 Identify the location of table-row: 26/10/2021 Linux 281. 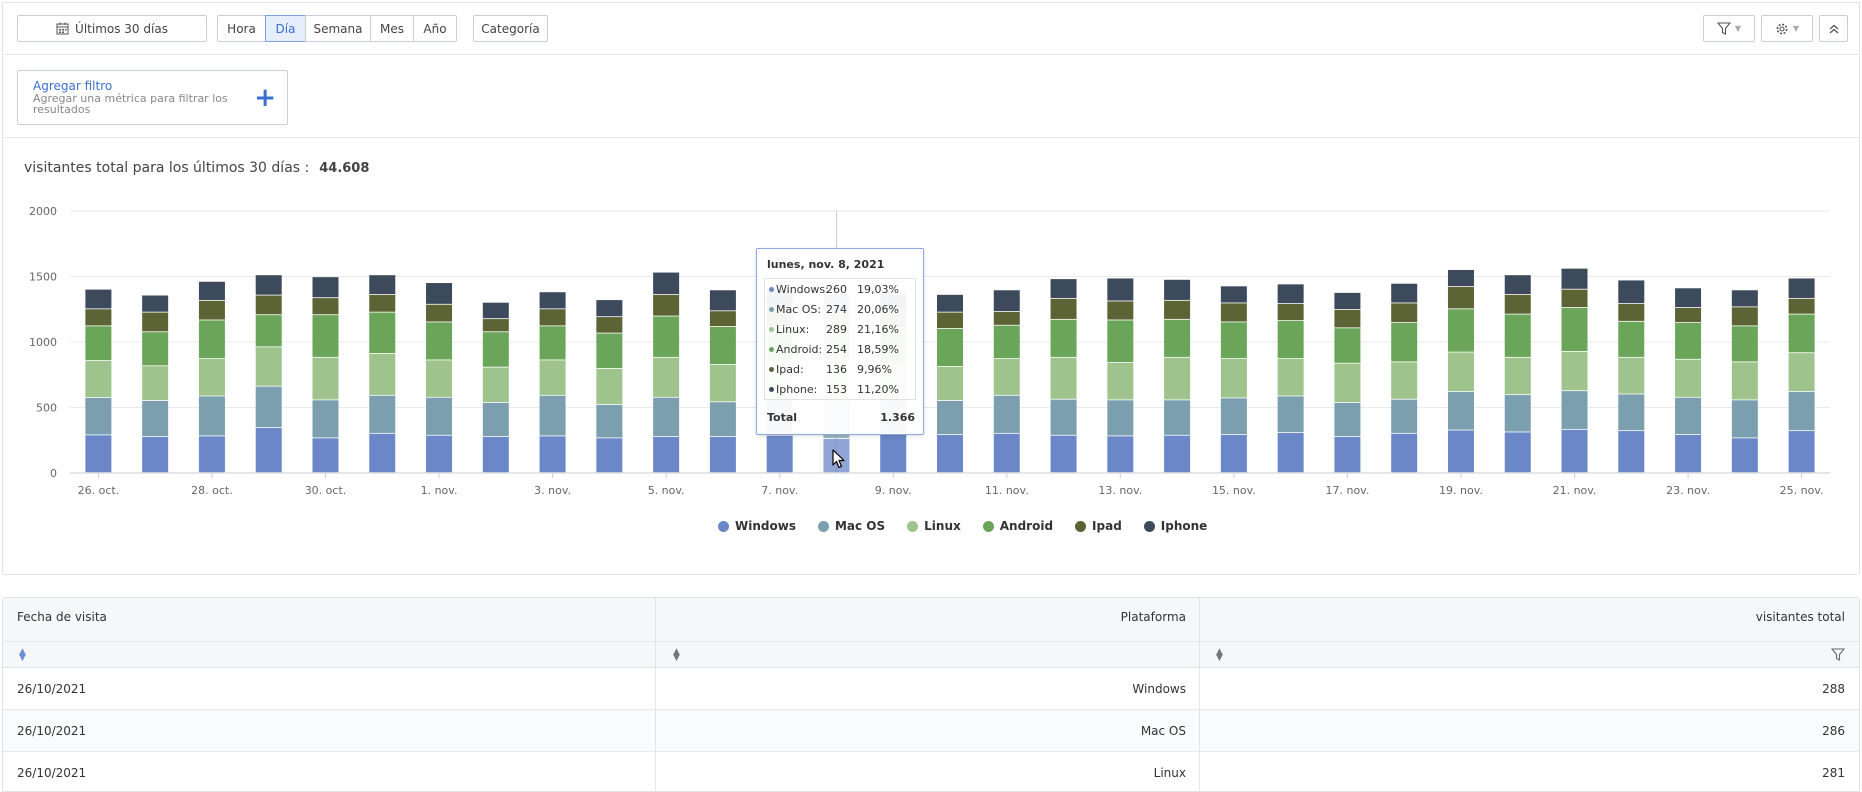
(931, 772).